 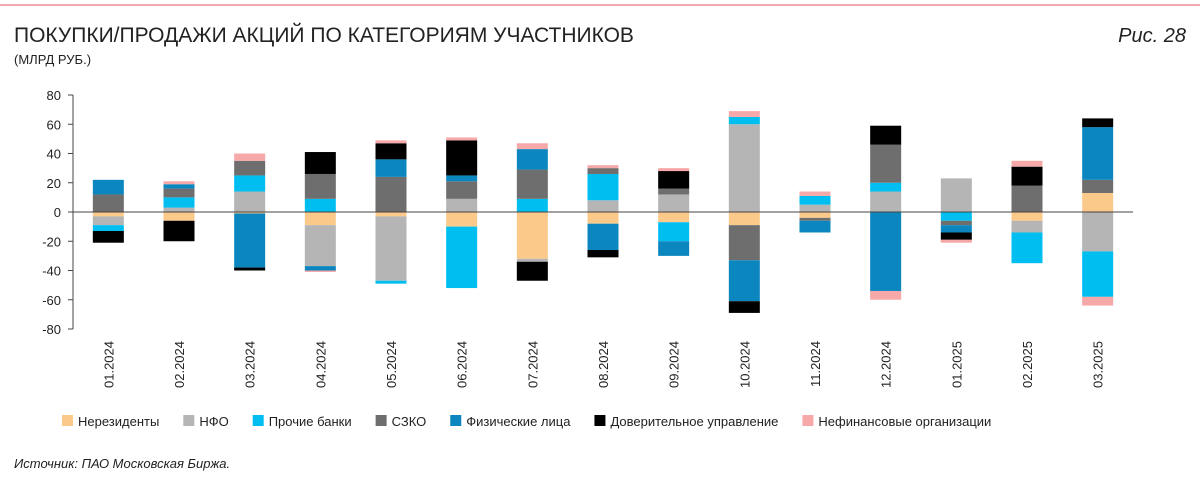 I want to click on x-tick-label: 05.2024, so click(x=391, y=364).